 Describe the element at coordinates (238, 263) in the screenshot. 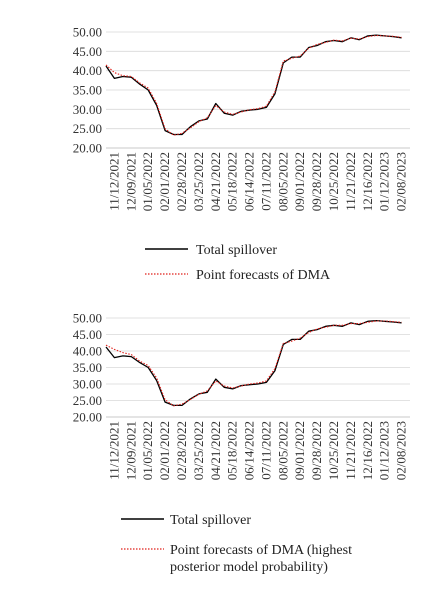

I see `legend-top: Total spillover Point forecasts of DMA` at that location.